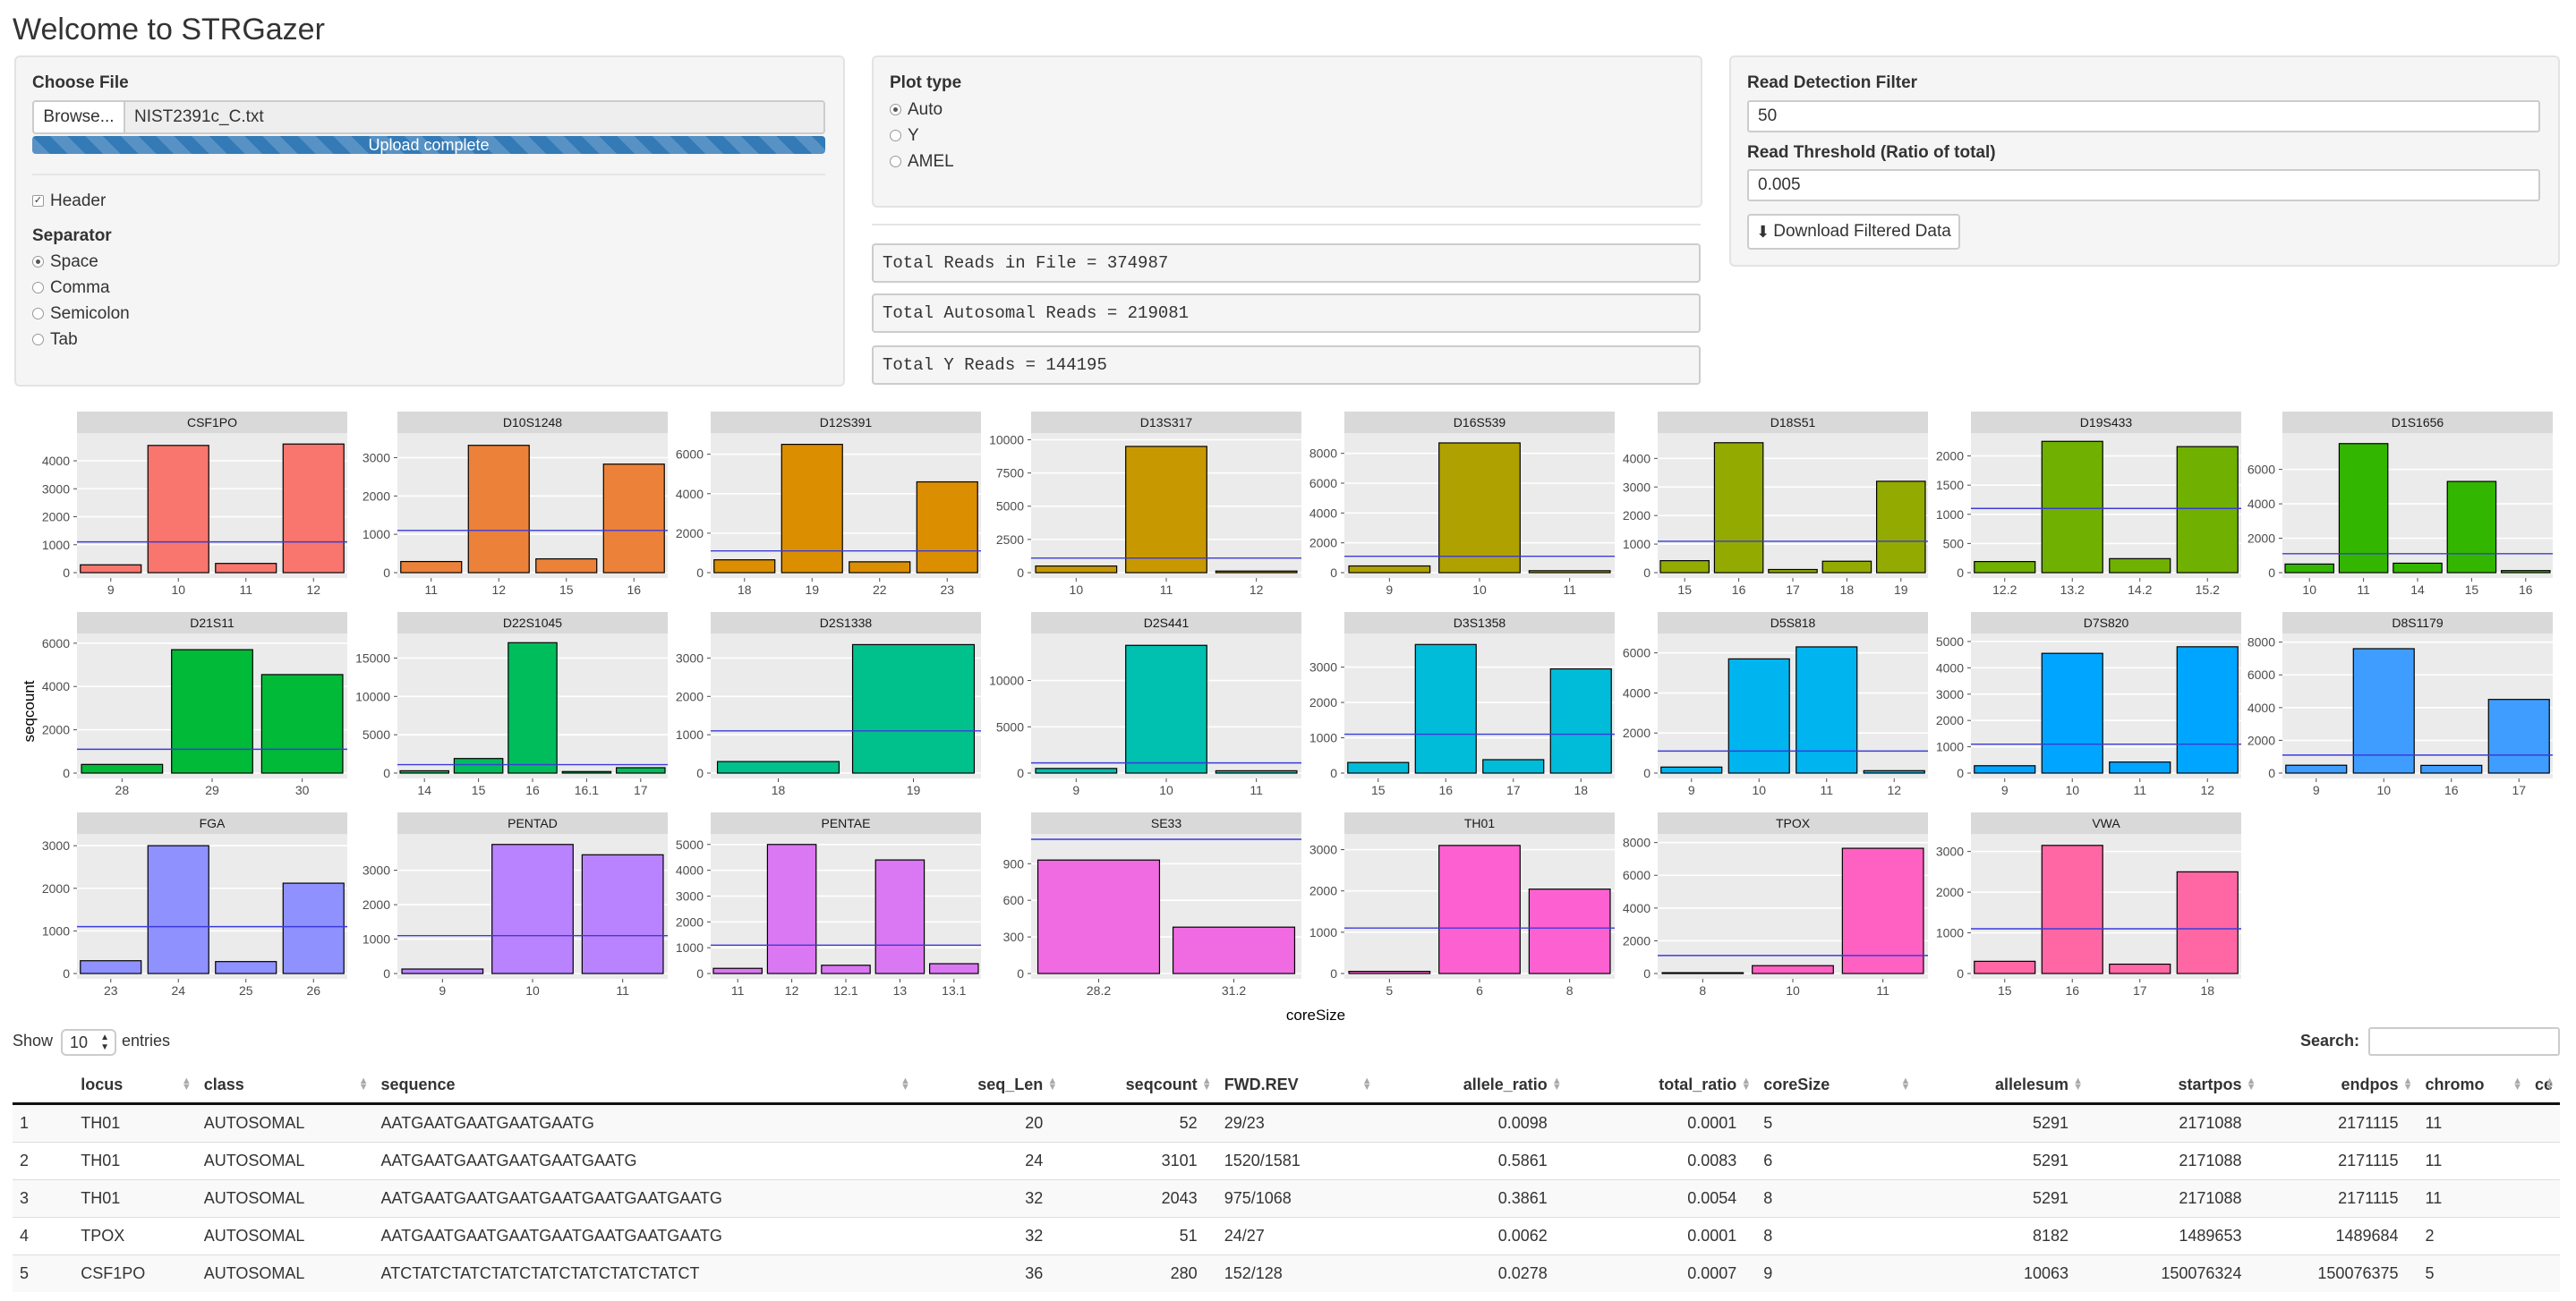  I want to click on col-seqcount-header: seqcount ▲ ▼, so click(1139, 1086).